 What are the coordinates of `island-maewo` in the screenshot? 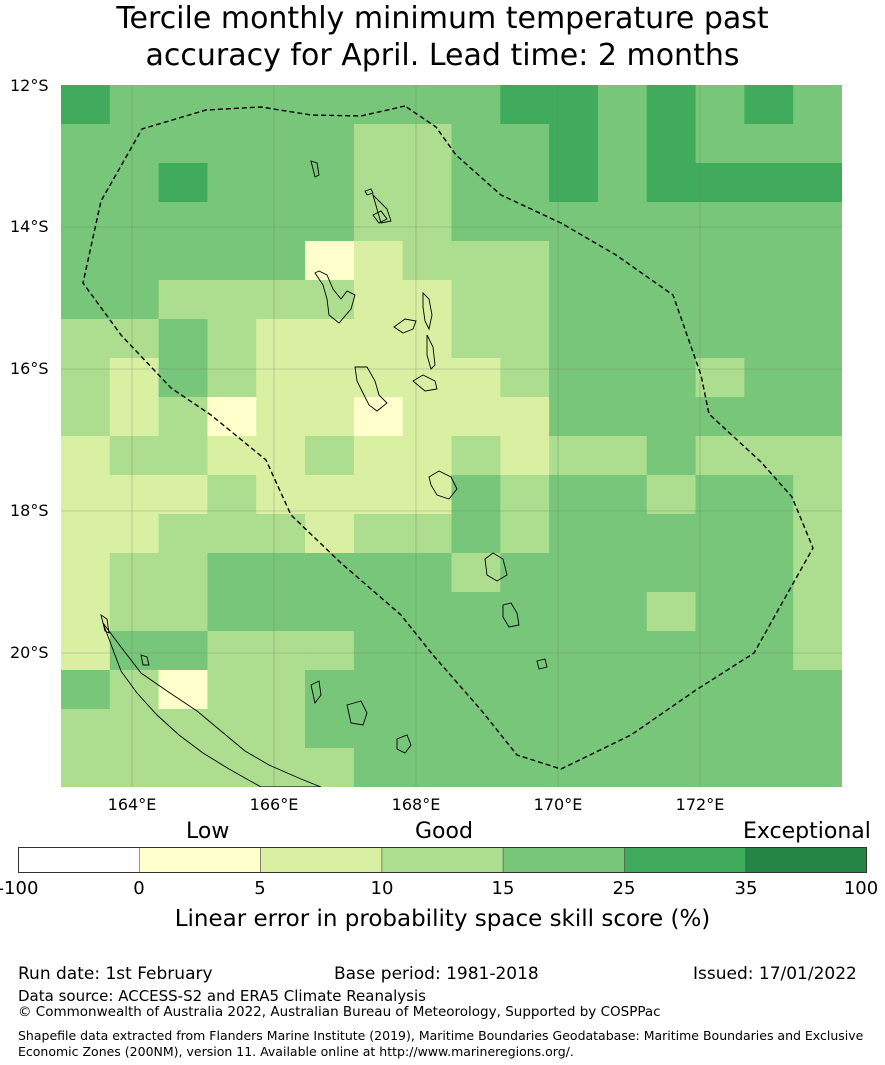 It's located at (431, 352).